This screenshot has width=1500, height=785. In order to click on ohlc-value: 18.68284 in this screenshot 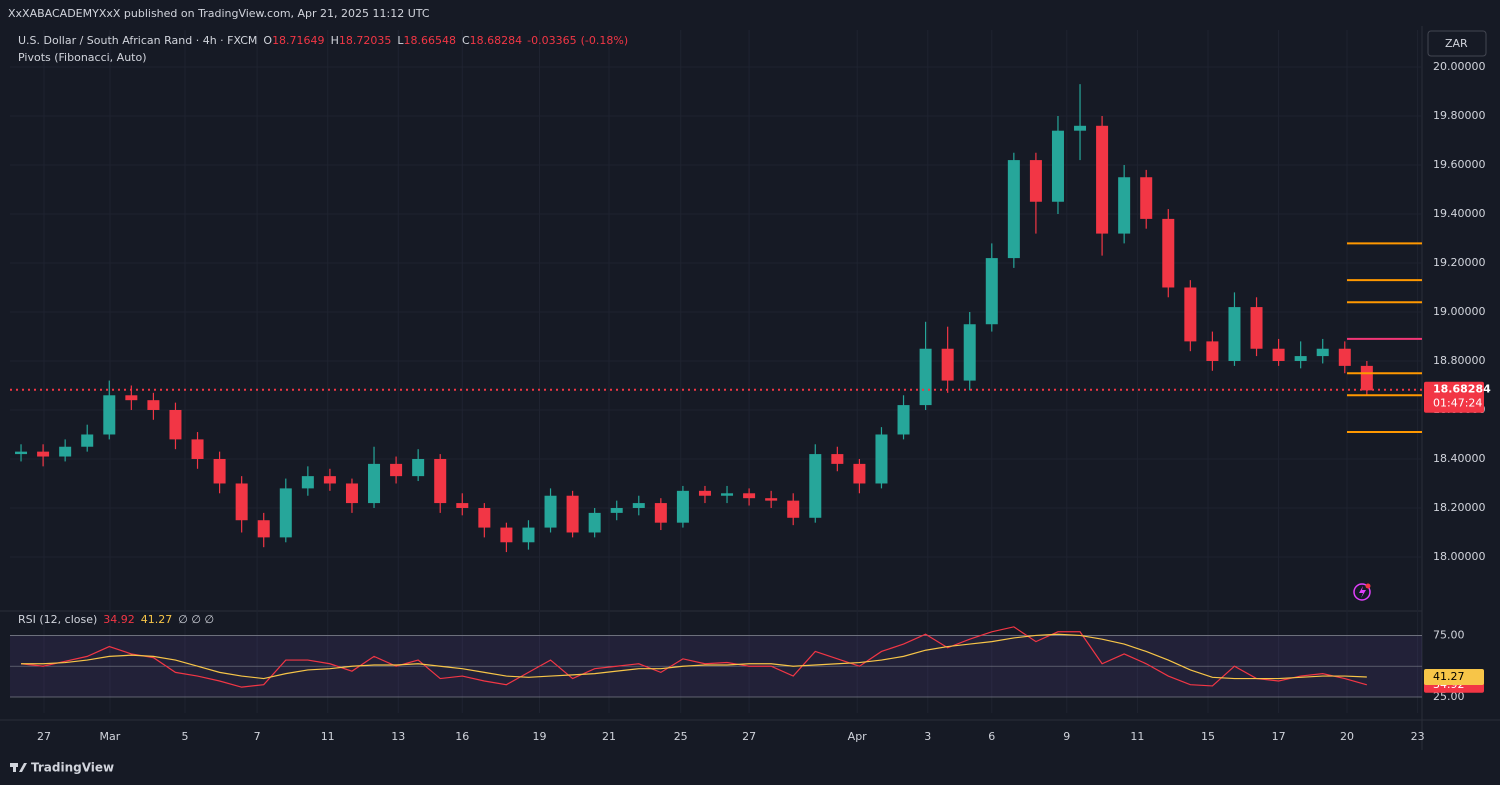, I will do `click(496, 40)`.